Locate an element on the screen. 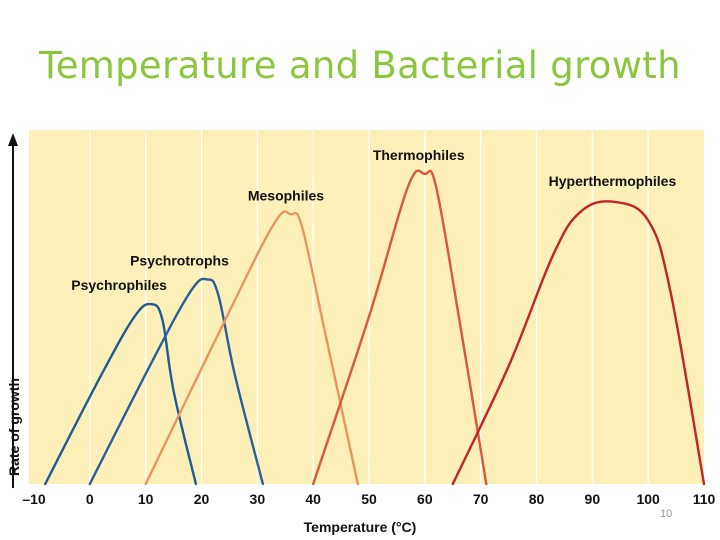 This screenshot has width=720, height=540. page-number: 10 is located at coordinates (666, 514).